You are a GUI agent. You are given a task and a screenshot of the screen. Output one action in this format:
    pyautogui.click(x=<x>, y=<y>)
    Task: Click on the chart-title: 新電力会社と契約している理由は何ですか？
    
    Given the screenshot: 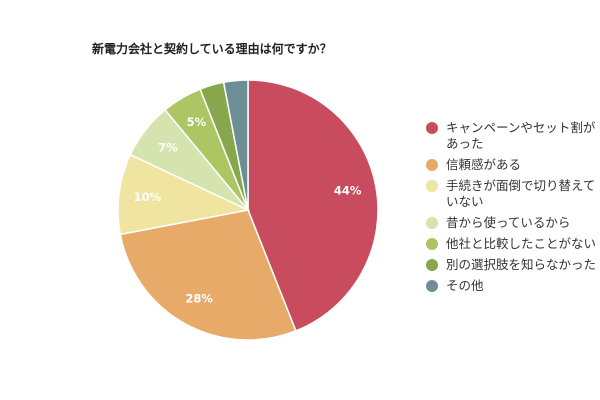 What is the action you would take?
    pyautogui.click(x=212, y=49)
    